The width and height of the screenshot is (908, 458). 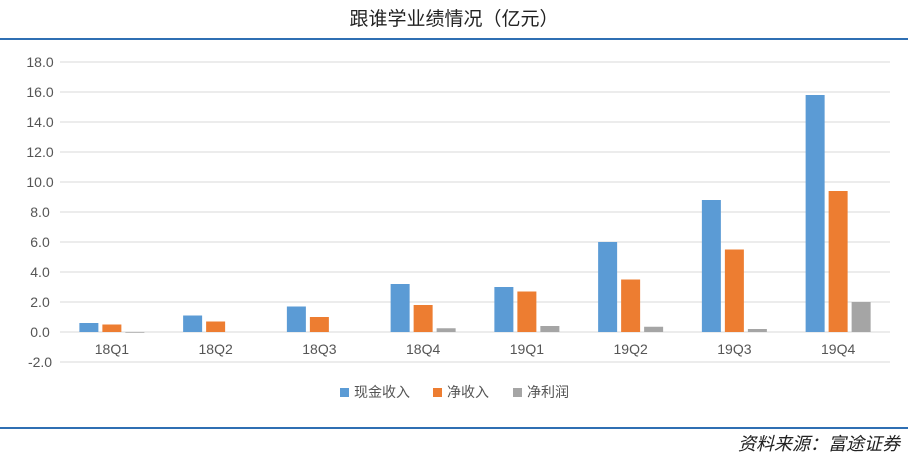 What do you see at coordinates (40, 302) in the screenshot?
I see `y-tick-label: 2.0` at bounding box center [40, 302].